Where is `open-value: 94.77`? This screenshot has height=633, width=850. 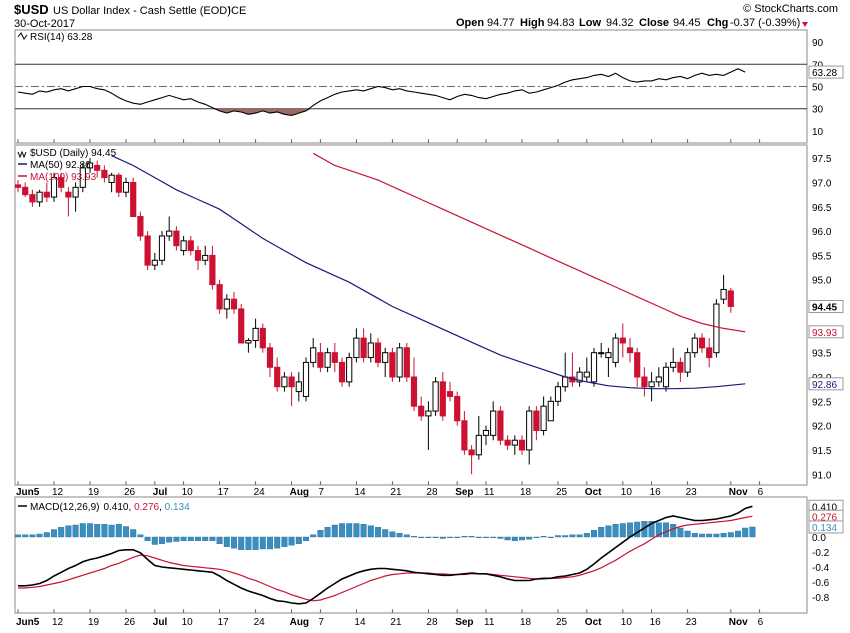 open-value: 94.77 is located at coordinates (501, 23).